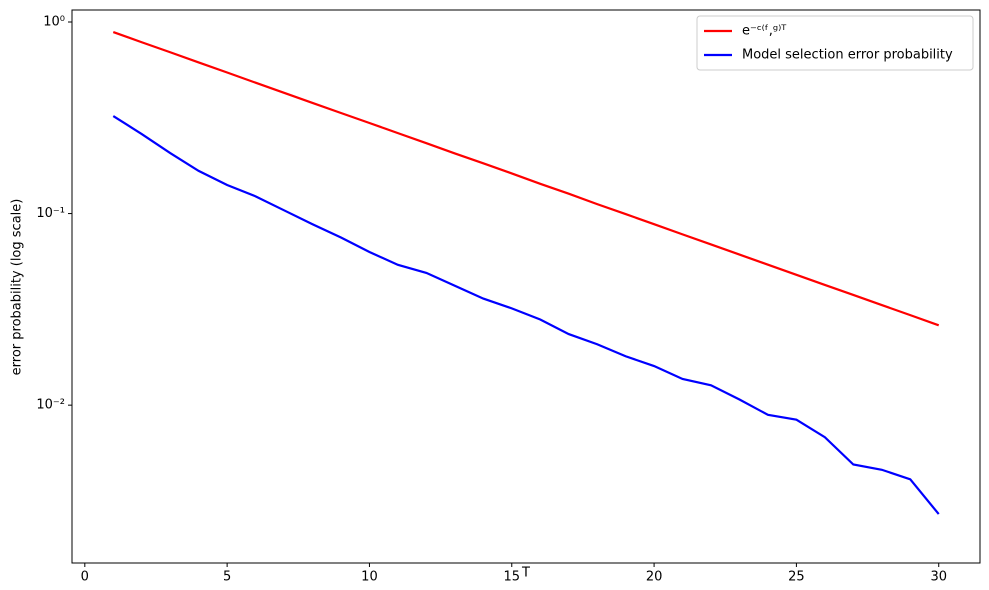 The width and height of the screenshot is (989, 590). Describe the element at coordinates (796, 577) in the screenshot. I see `x-tick-label: 25` at that location.